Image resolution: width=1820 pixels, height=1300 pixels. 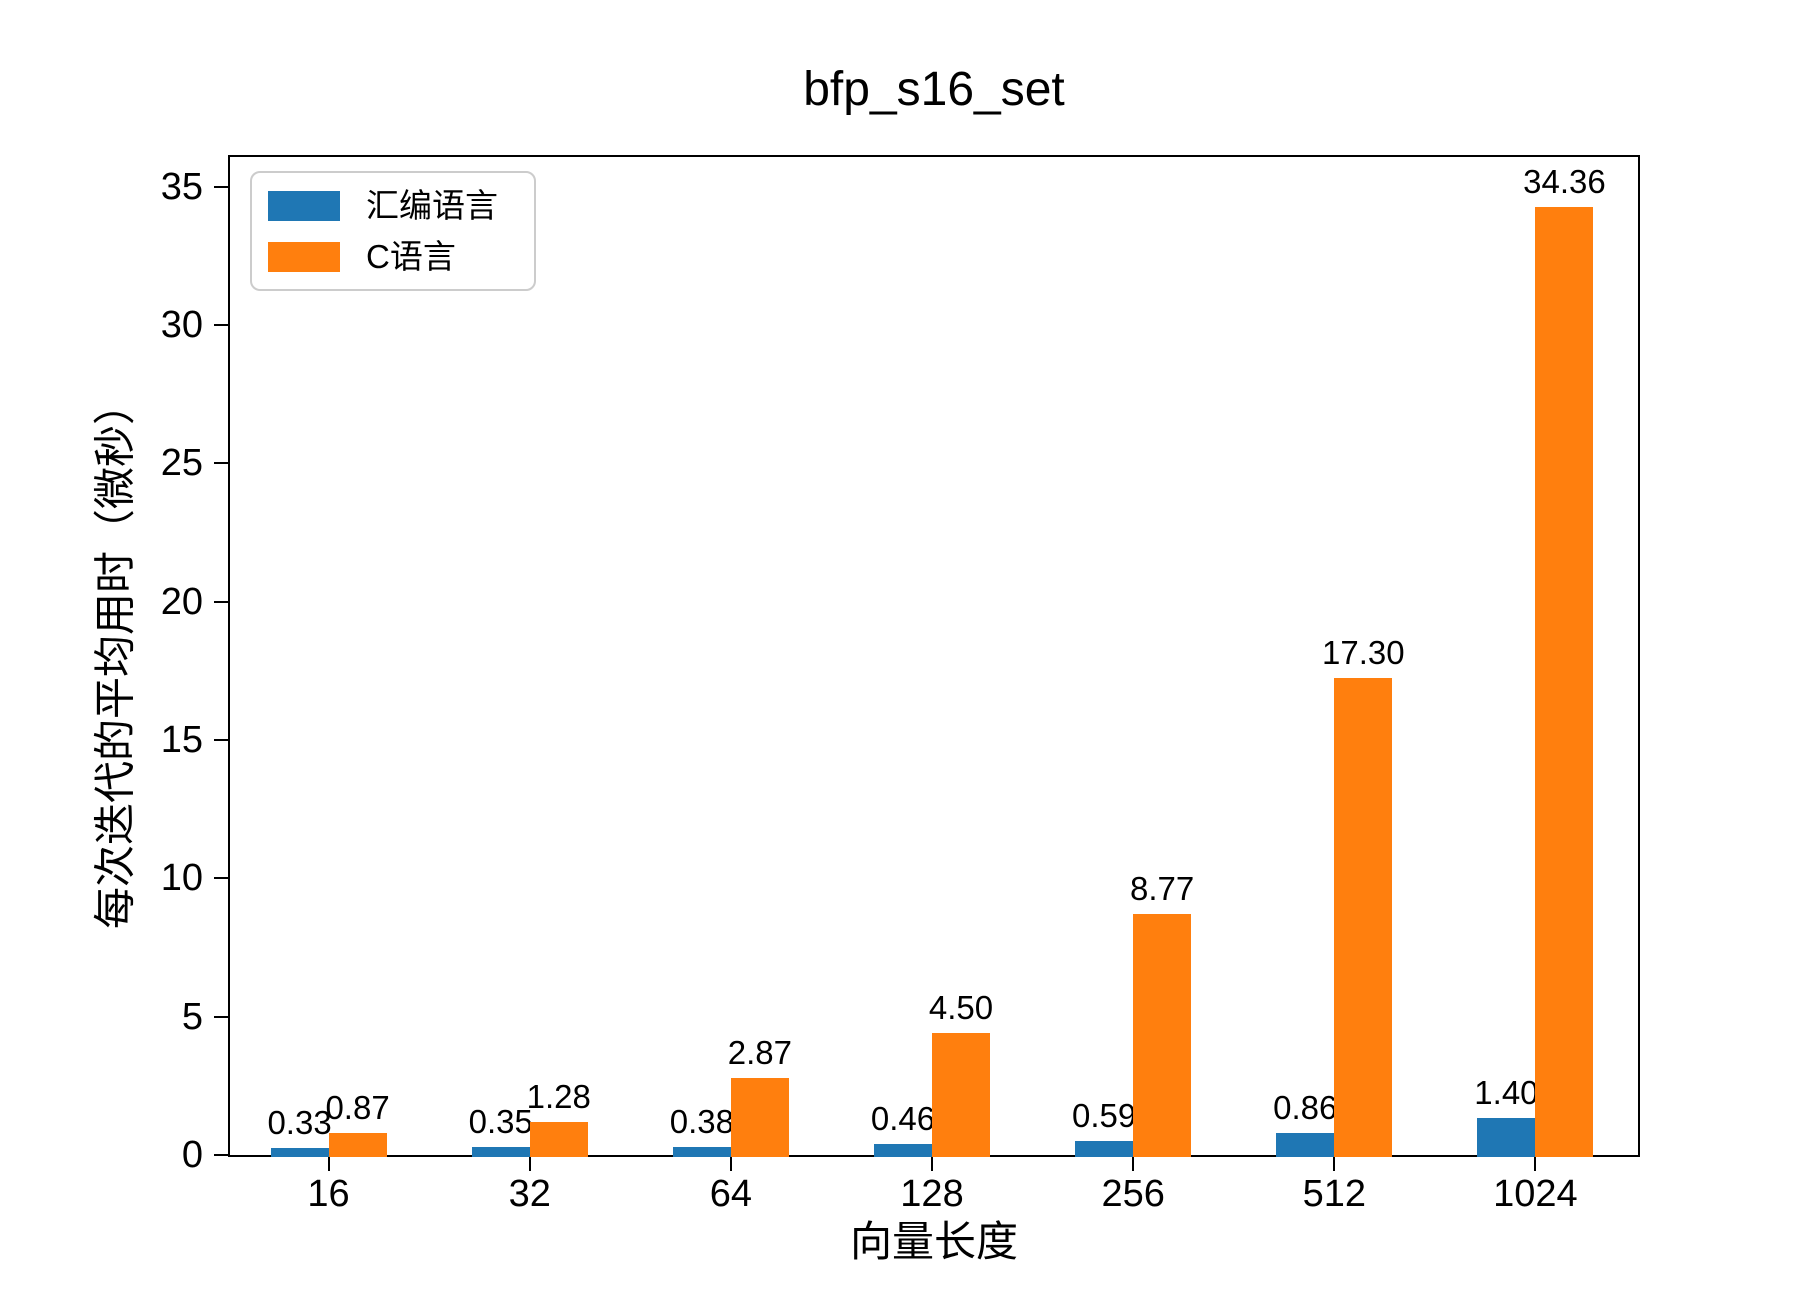 What do you see at coordinates (192, 1016) in the screenshot?
I see `y-tick-label: 5` at bounding box center [192, 1016].